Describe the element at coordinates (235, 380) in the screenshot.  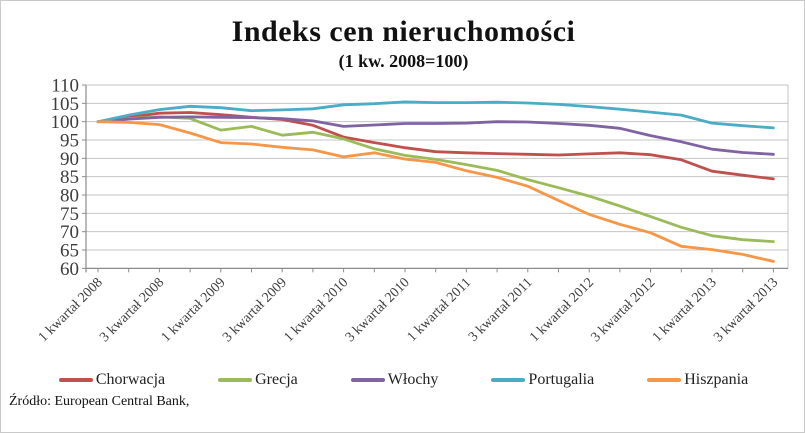
I see `legend-swatch-grecja` at that location.